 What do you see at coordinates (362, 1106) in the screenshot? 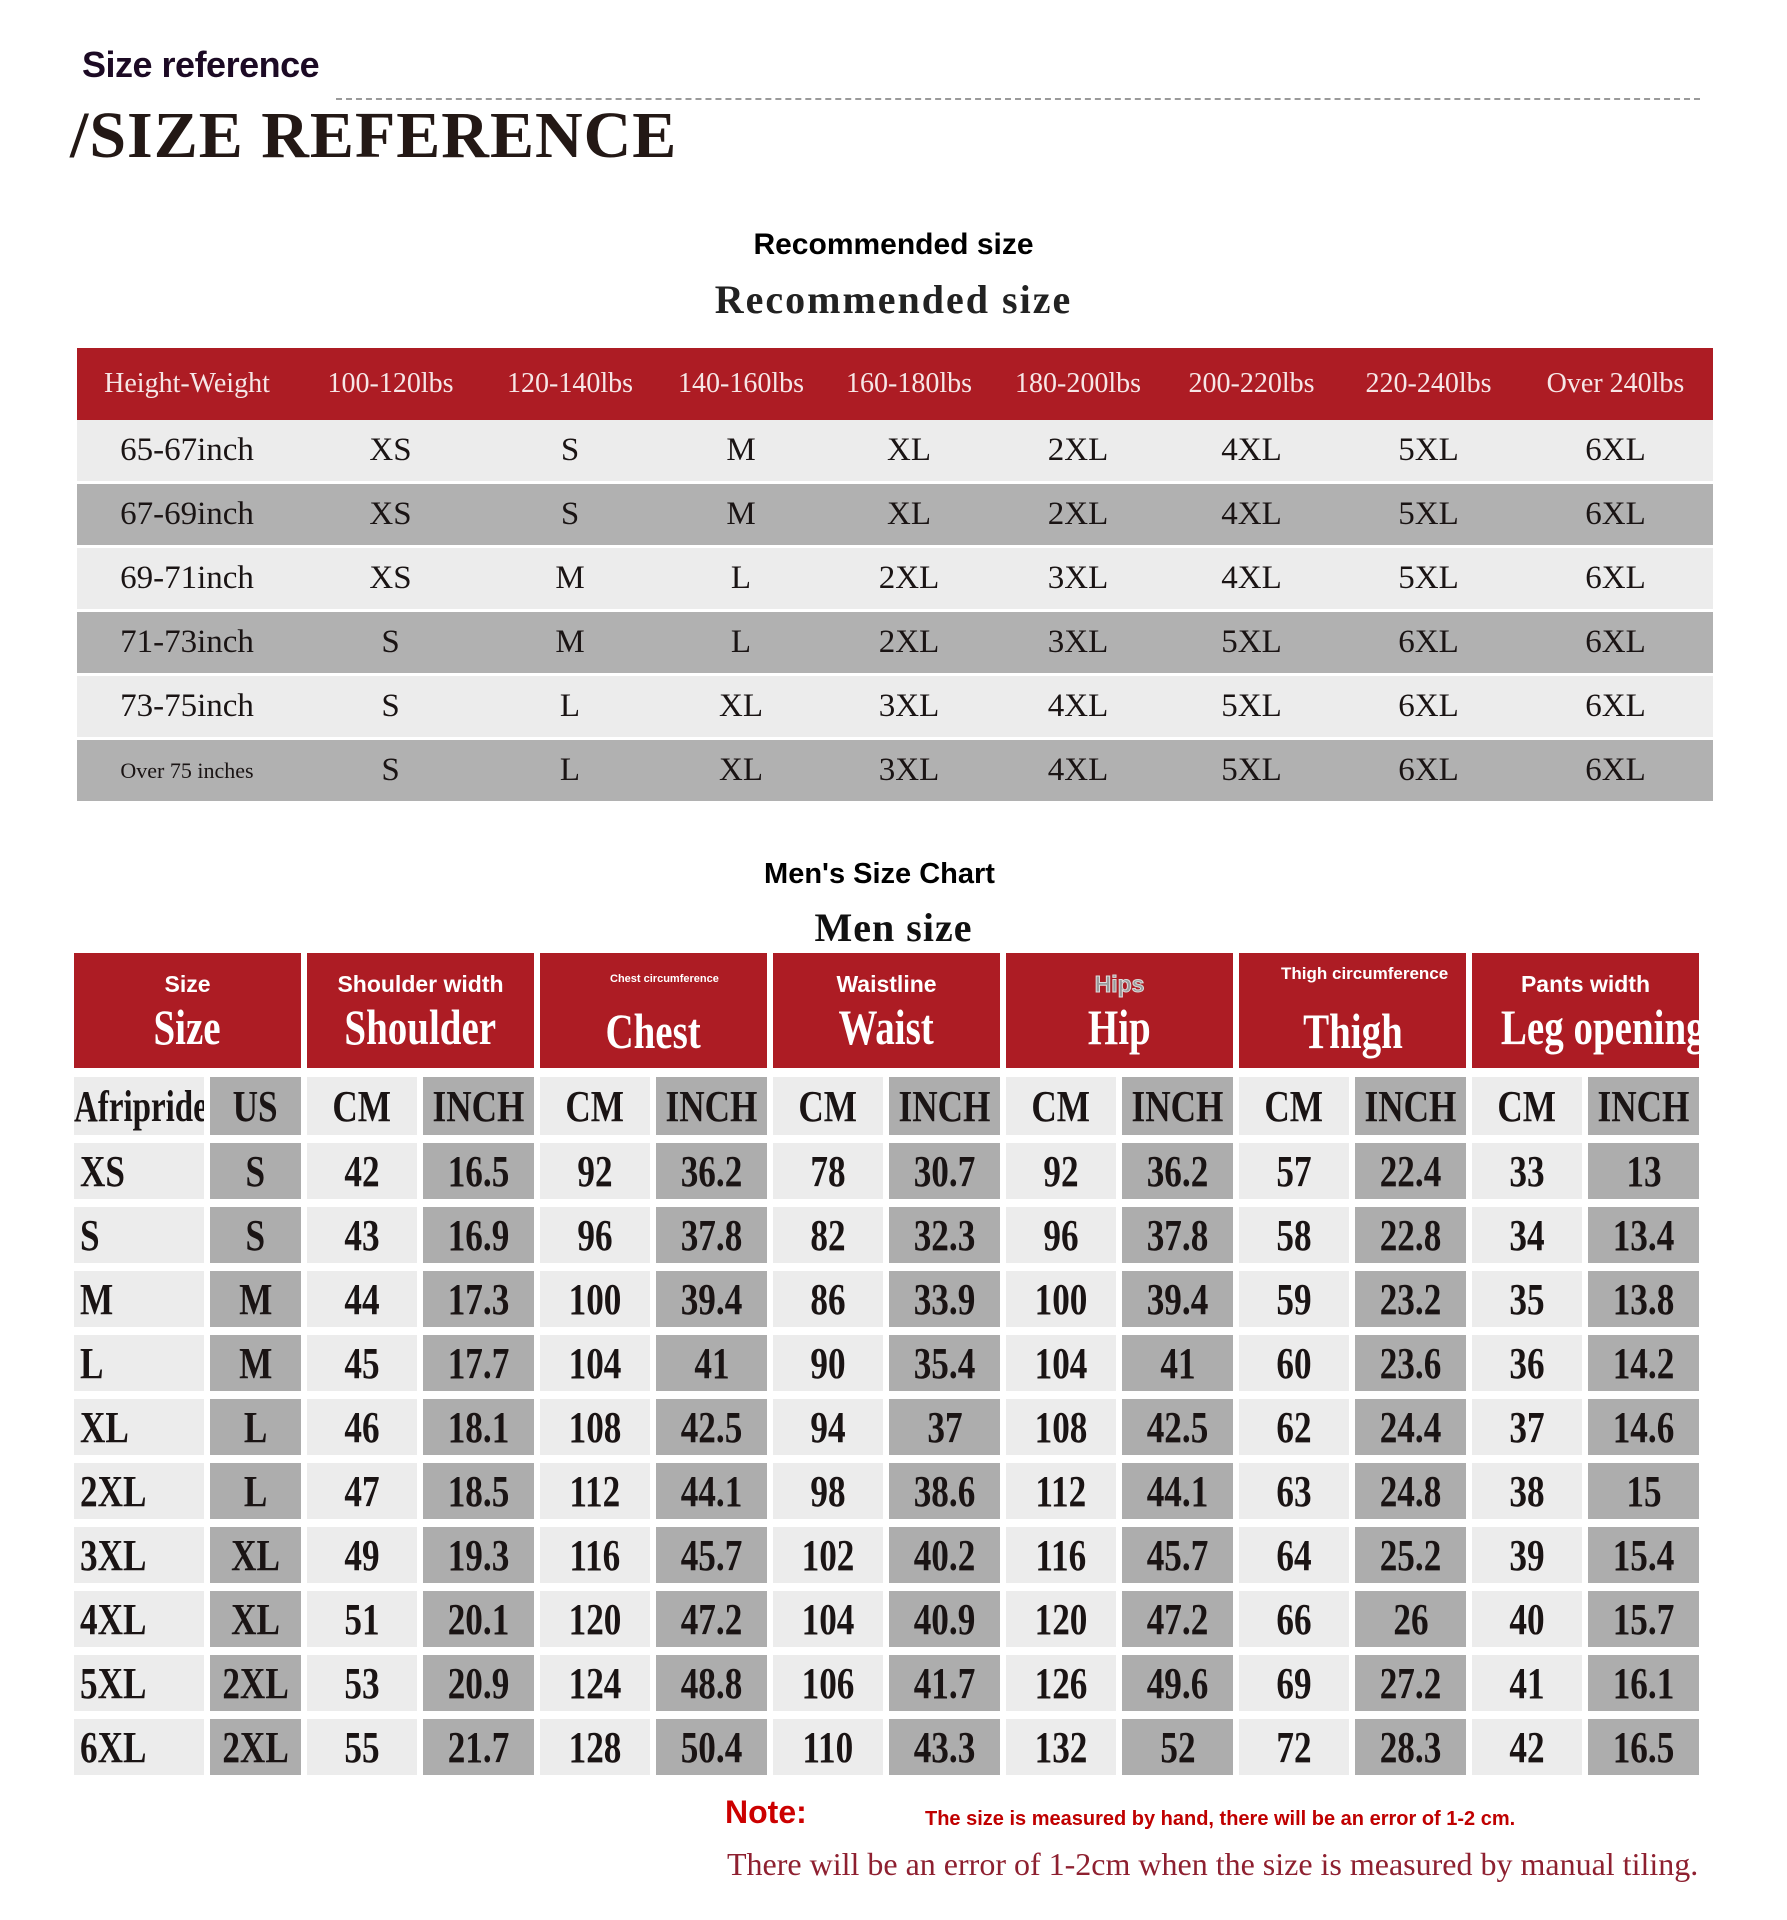
I see `unit-header: CM` at bounding box center [362, 1106].